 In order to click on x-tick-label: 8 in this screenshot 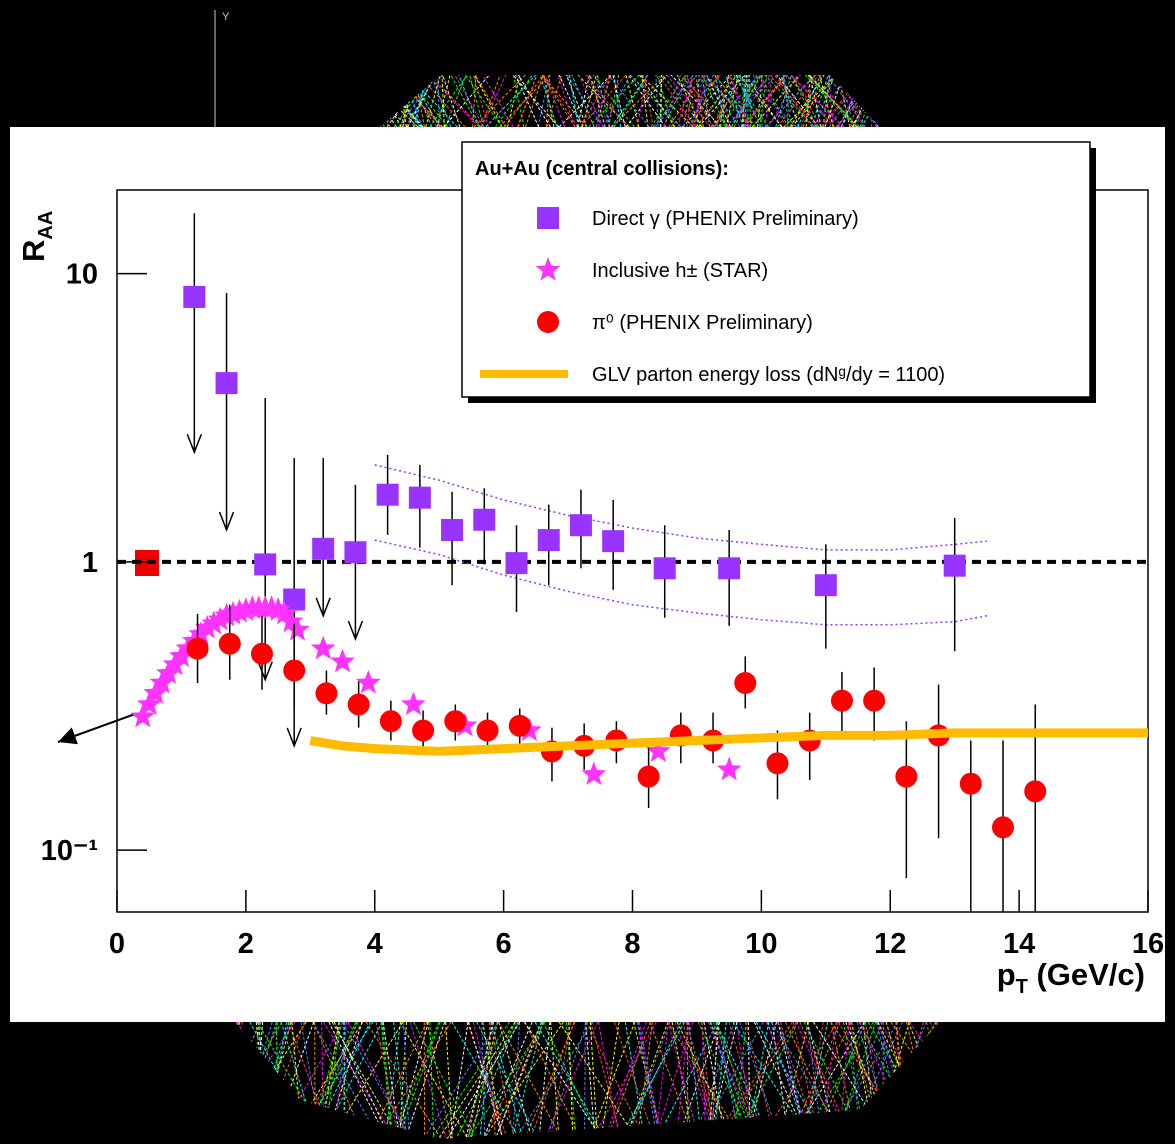, I will do `click(632, 944)`.